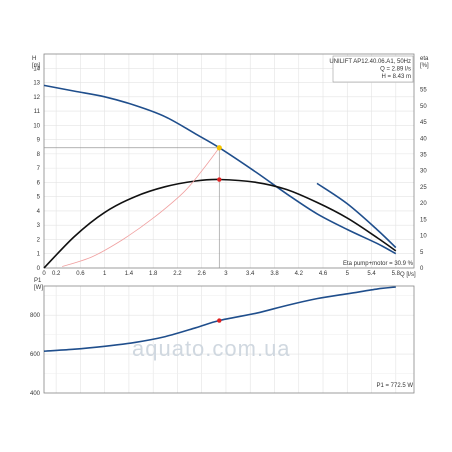 This screenshot has width=452, height=452. I want to click on y-axis-label-eta: eta [%], so click(424, 62).